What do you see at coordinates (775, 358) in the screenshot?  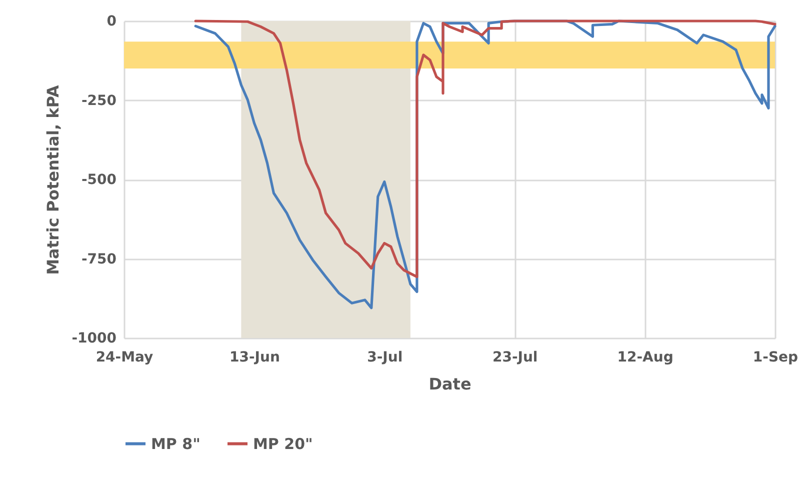 I see `x-tick-label: 1-Sep` at bounding box center [775, 358].